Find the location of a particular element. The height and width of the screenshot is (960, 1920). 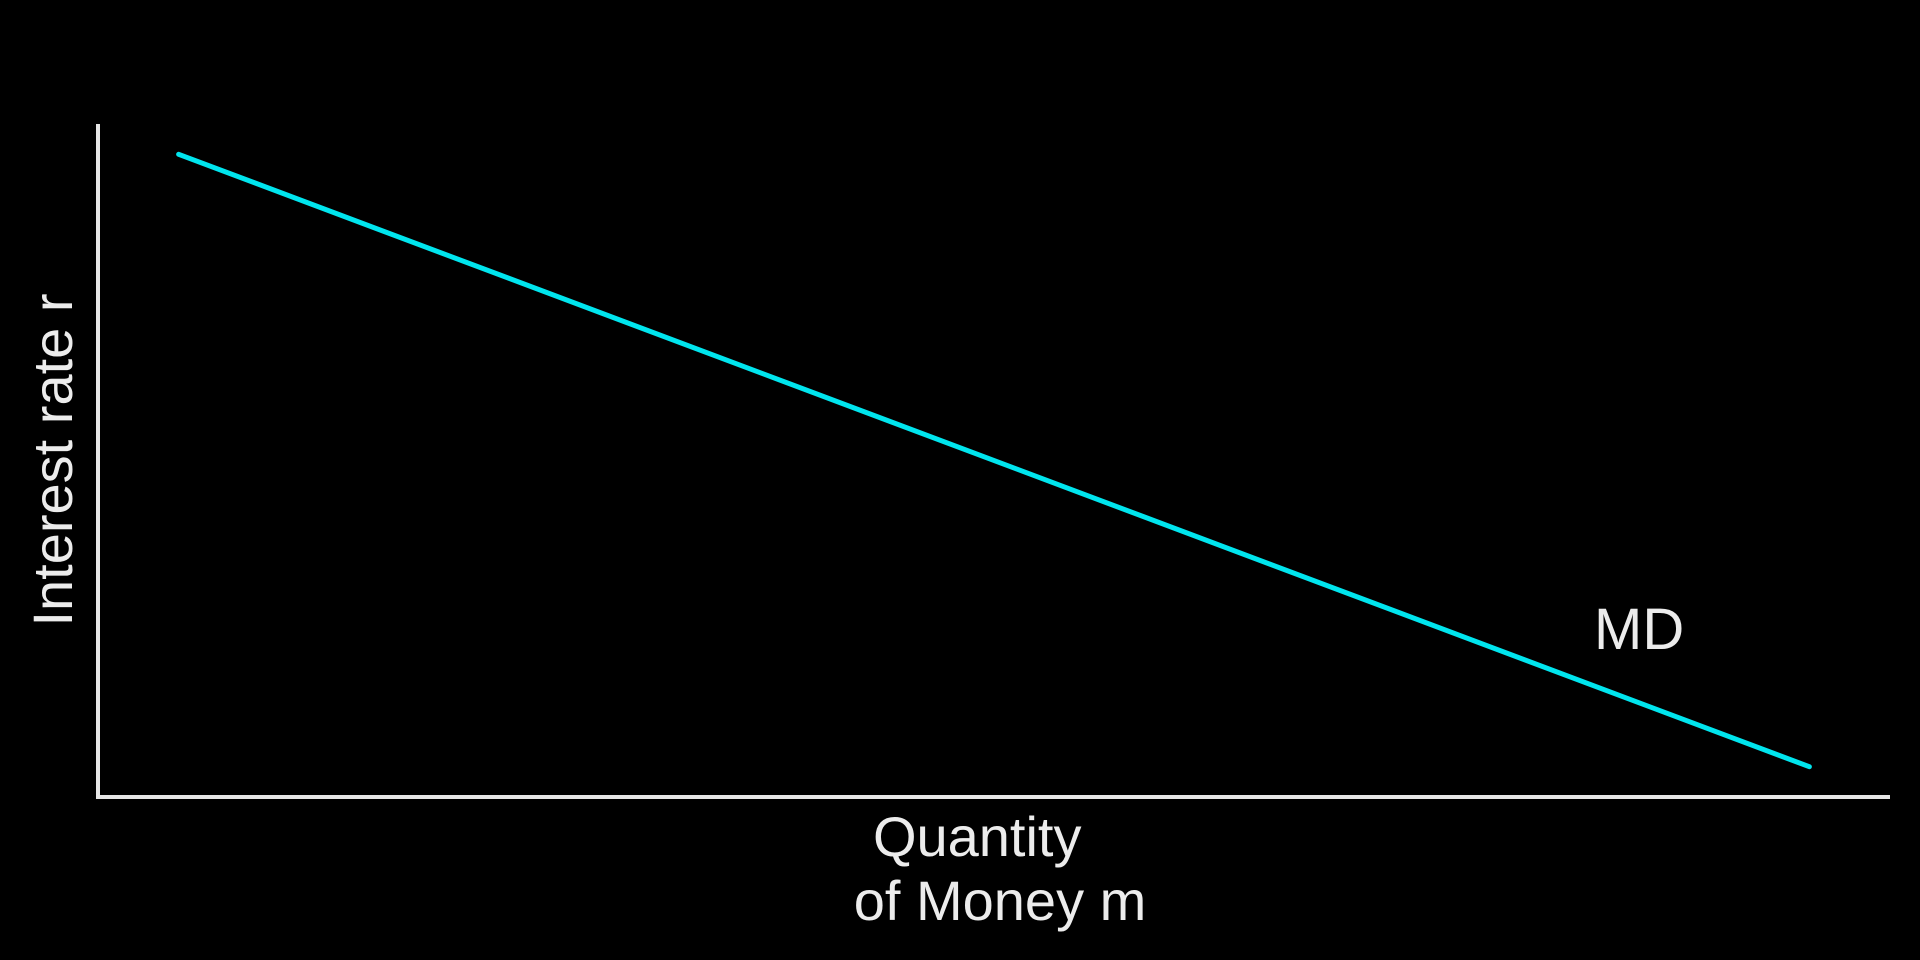

annotation-layer: MD is located at coordinates (1639, 629).